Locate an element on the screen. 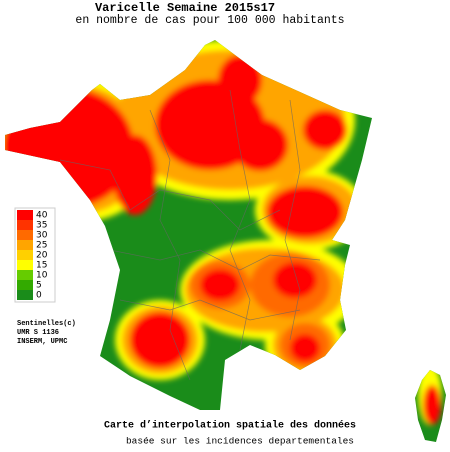 Image resolution: width=450 pixels, height=452 pixels. legend-label: 10 is located at coordinates (42, 276).